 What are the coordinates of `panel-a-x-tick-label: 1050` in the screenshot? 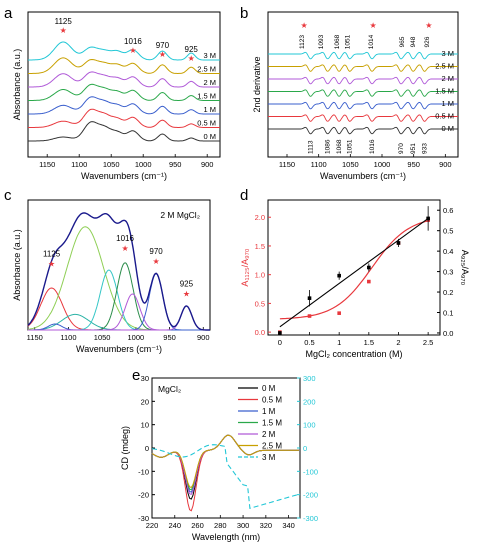 It's located at (111, 164).